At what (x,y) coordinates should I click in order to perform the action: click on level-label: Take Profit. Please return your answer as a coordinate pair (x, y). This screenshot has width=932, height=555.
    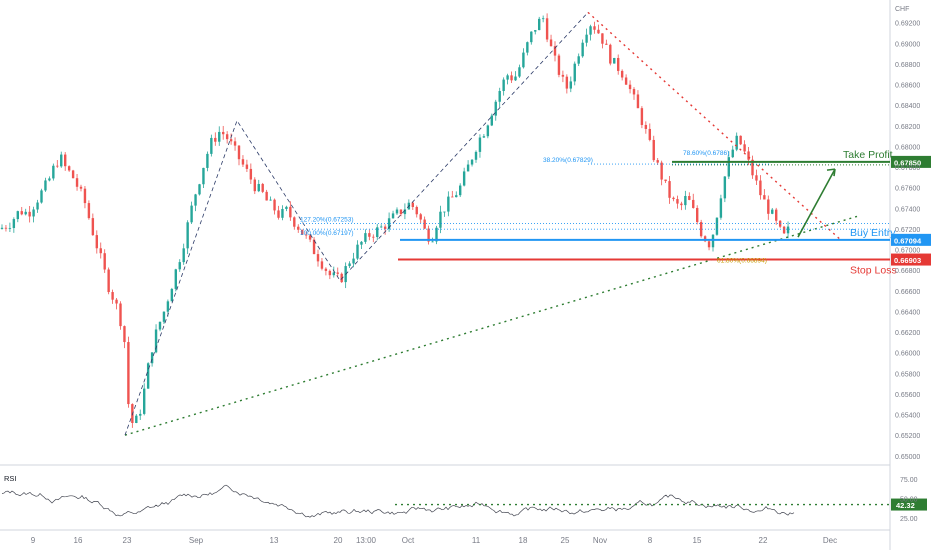
    Looking at the image, I should click on (868, 155).